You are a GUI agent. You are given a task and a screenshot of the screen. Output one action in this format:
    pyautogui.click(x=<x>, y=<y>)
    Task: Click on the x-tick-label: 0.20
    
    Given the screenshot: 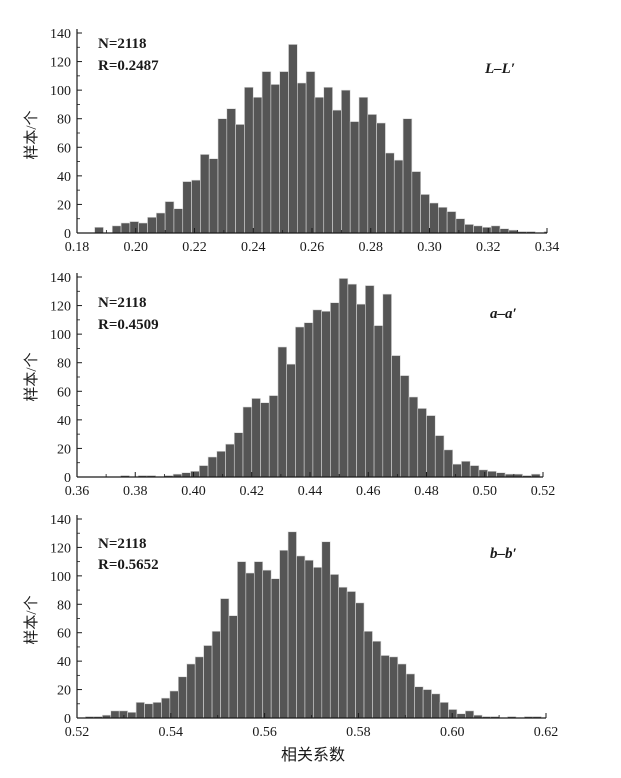 What is the action you would take?
    pyautogui.click(x=136, y=247)
    